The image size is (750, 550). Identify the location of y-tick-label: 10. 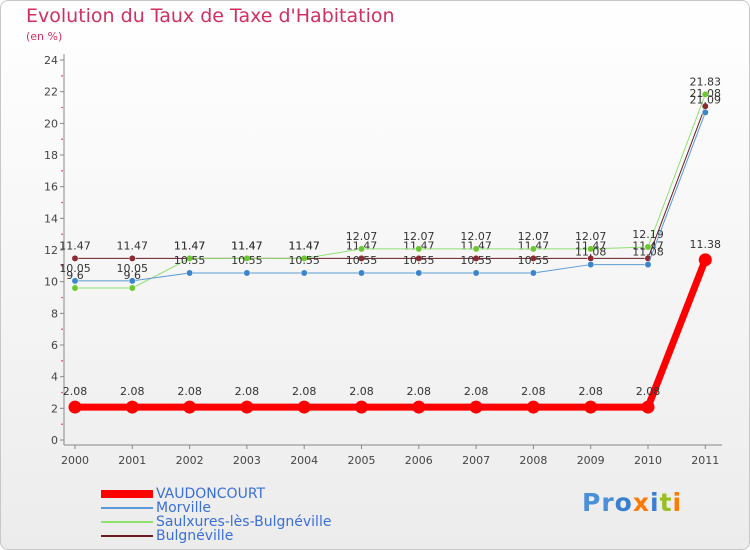
(51, 282).